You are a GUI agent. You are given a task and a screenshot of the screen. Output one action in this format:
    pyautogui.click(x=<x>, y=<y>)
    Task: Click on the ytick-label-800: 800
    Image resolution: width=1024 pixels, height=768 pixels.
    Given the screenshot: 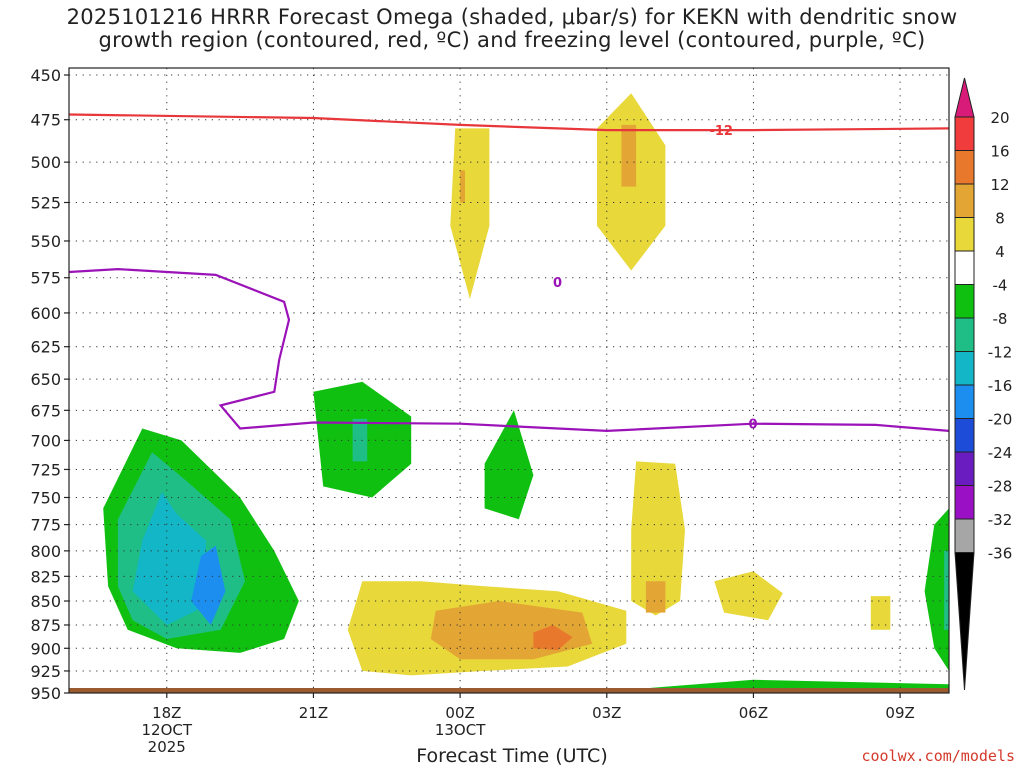 What is the action you would take?
    pyautogui.click(x=45, y=551)
    